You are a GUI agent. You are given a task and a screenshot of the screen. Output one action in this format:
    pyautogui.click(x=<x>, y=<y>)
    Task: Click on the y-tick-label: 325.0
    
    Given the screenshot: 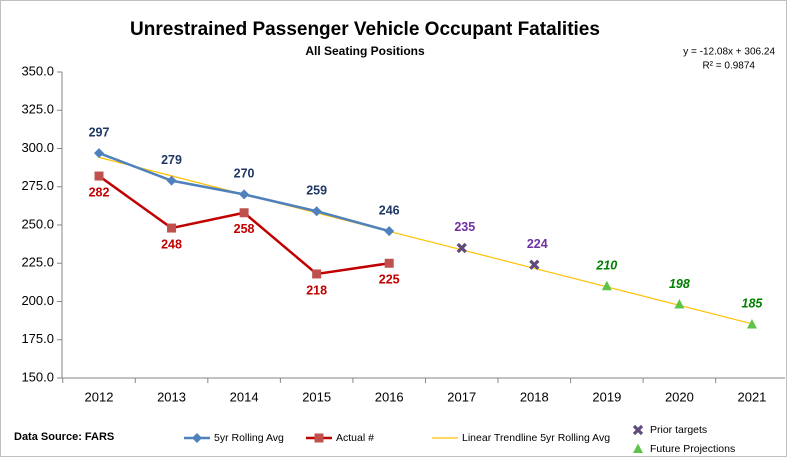 What is the action you would take?
    pyautogui.click(x=37, y=109)
    